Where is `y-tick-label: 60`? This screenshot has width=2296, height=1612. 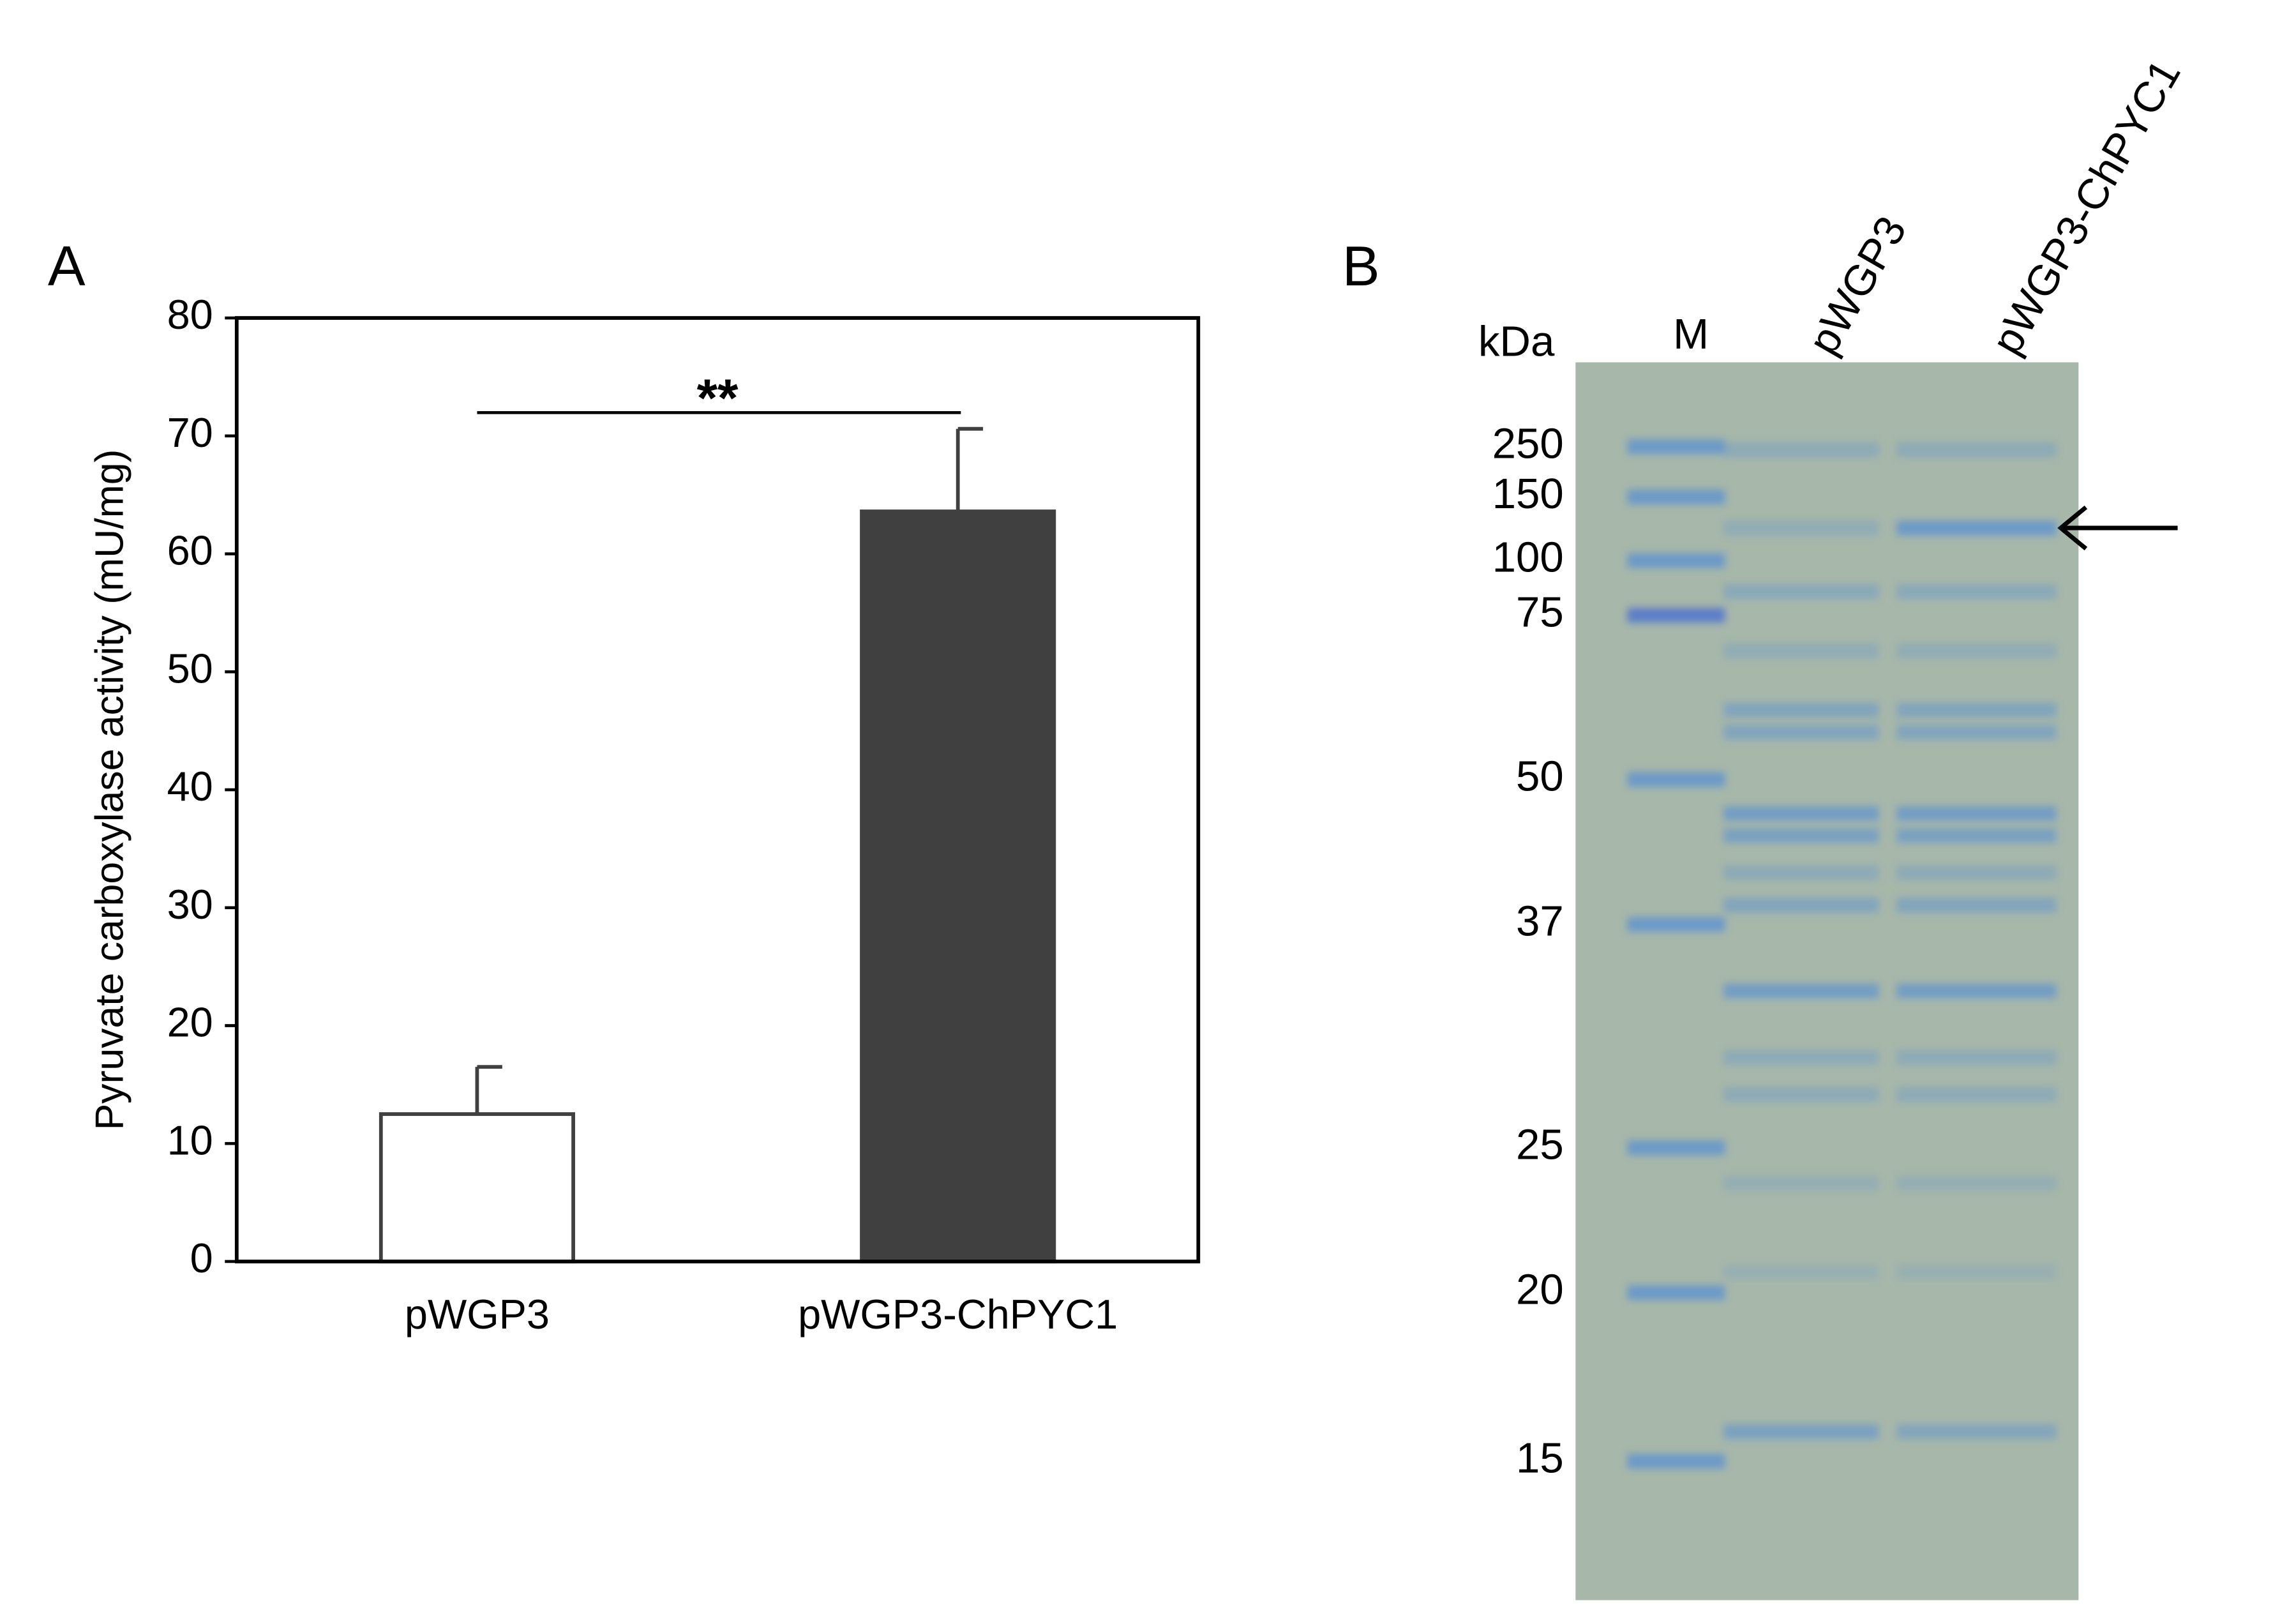
y-tick-label: 60 is located at coordinates (190, 550).